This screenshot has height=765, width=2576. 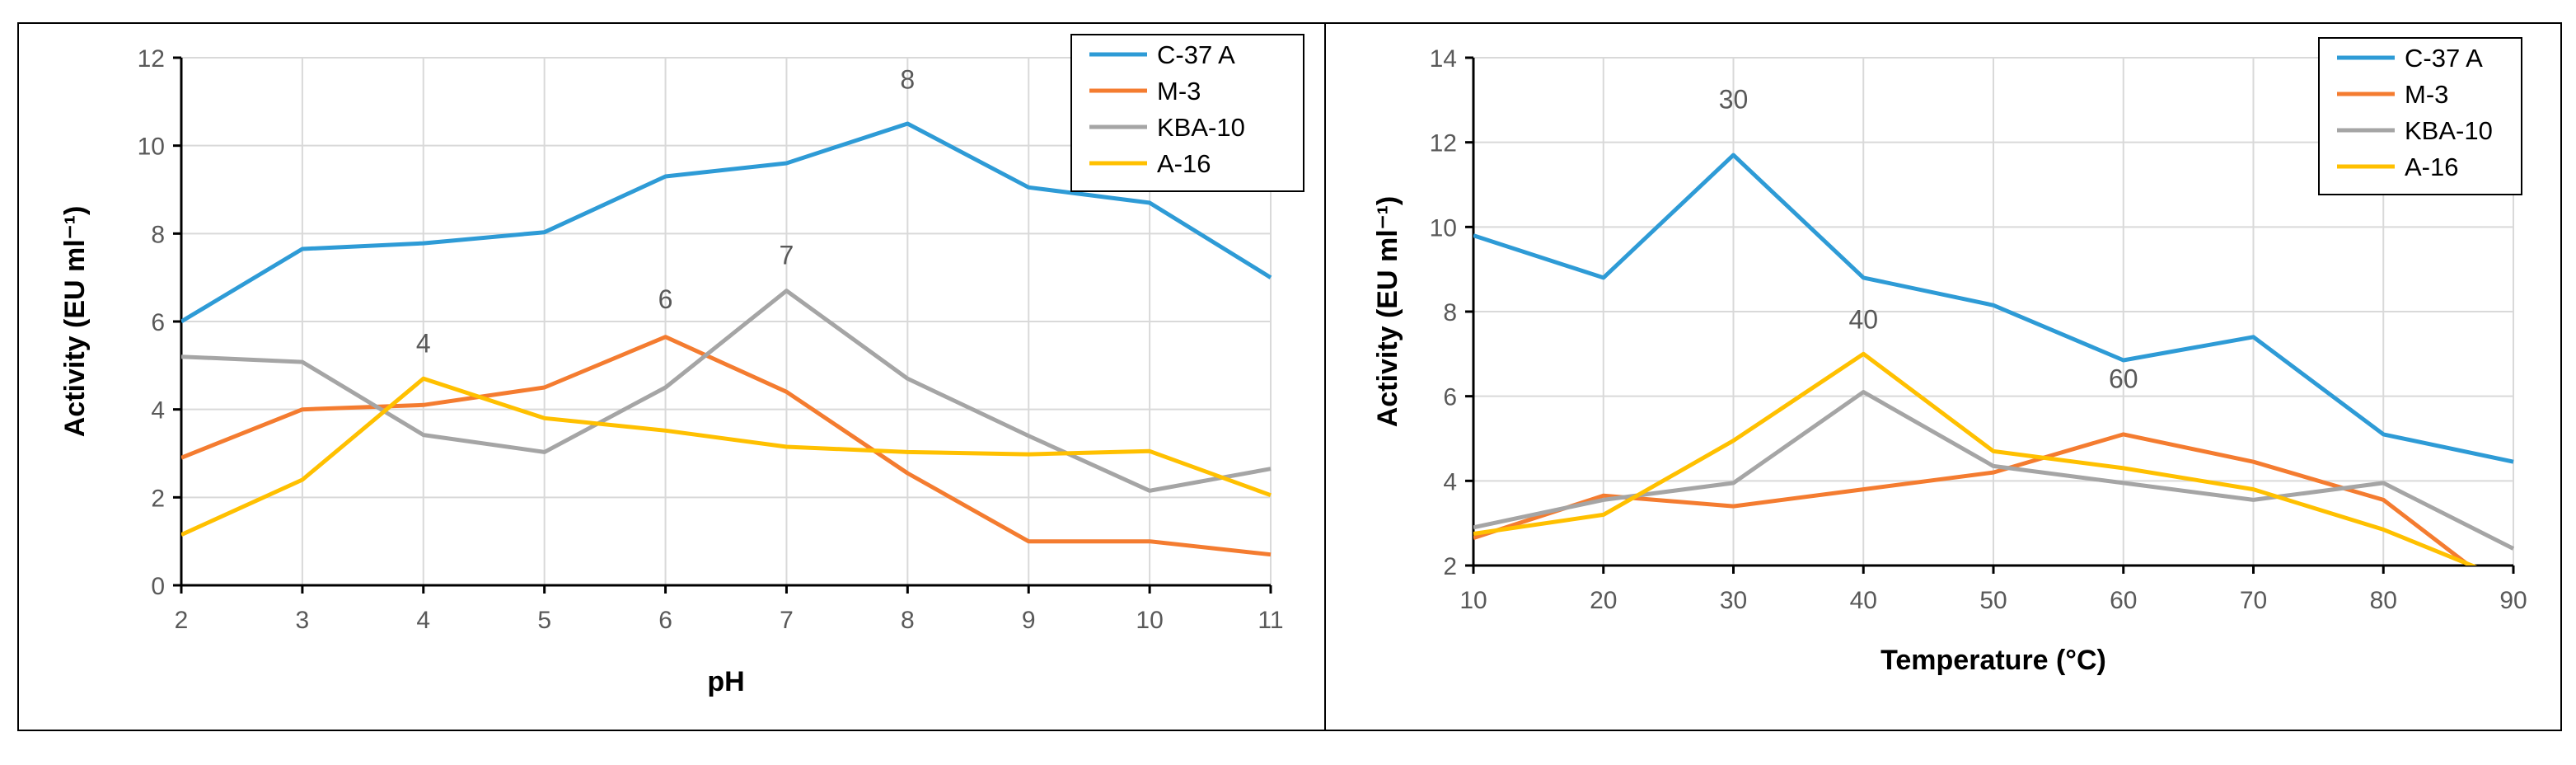 I want to click on peak-annotation: 7, so click(x=787, y=255).